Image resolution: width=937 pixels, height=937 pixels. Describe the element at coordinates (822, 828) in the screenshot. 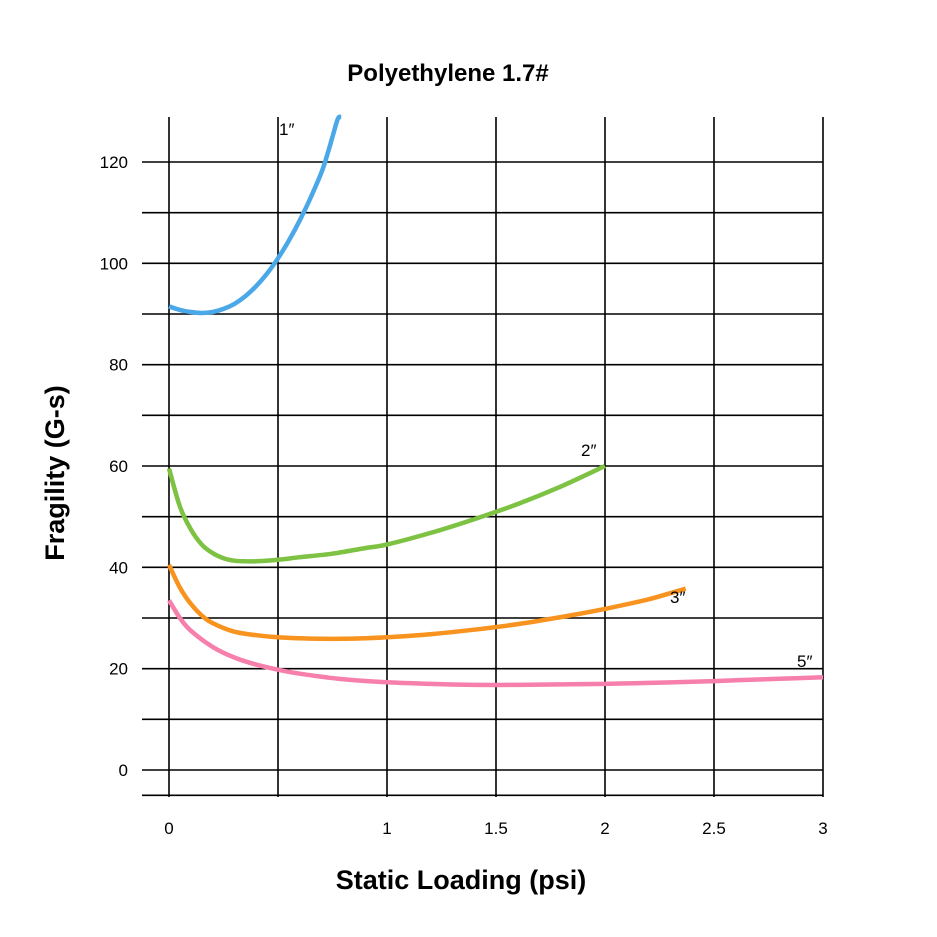

I see `x-tick-label: 3` at that location.